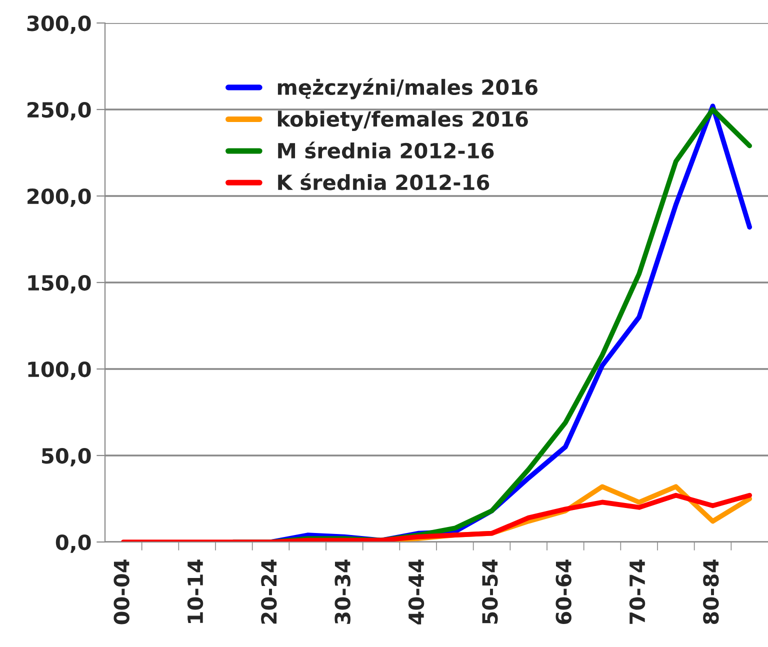 The image size is (768, 647). What do you see at coordinates (59, 284) in the screenshot?
I see `y-tick-label: 150,0` at bounding box center [59, 284].